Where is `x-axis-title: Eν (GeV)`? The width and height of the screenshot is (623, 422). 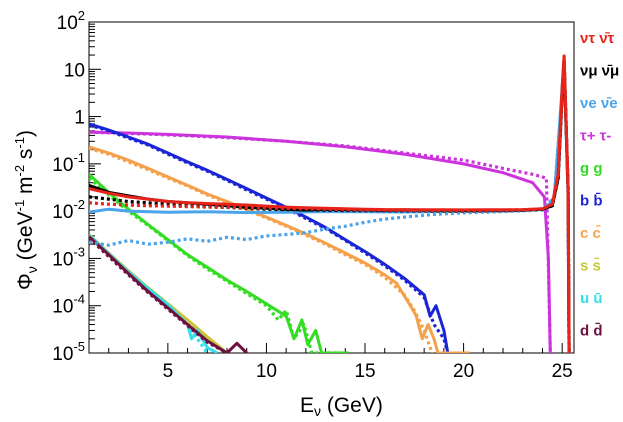 x-axis-title: Eν (GeV) is located at coordinates (341, 406).